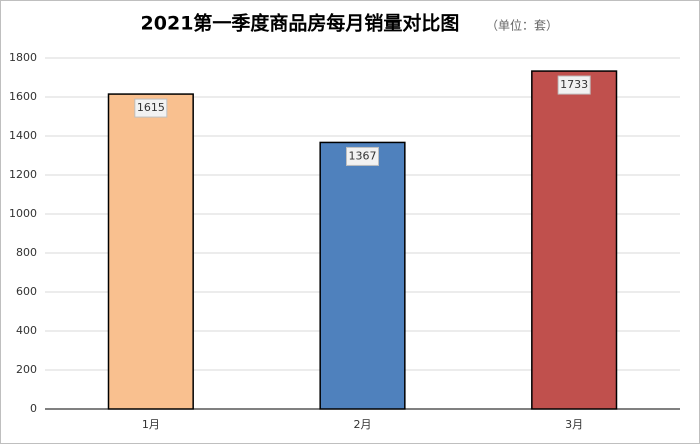  What do you see at coordinates (33, 408) in the screenshot?
I see `y-tick-label: 0` at bounding box center [33, 408].